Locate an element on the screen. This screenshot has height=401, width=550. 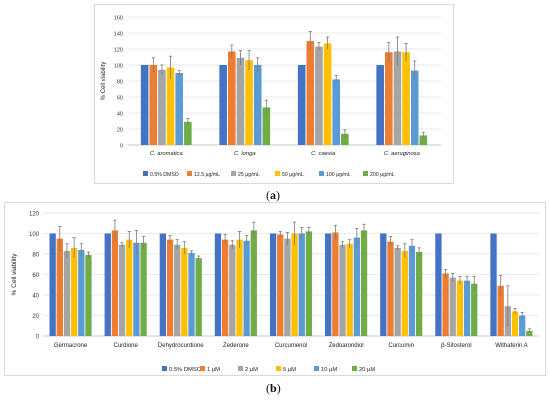
y-axis-label: % Cell viability is located at coordinates (104, 81).